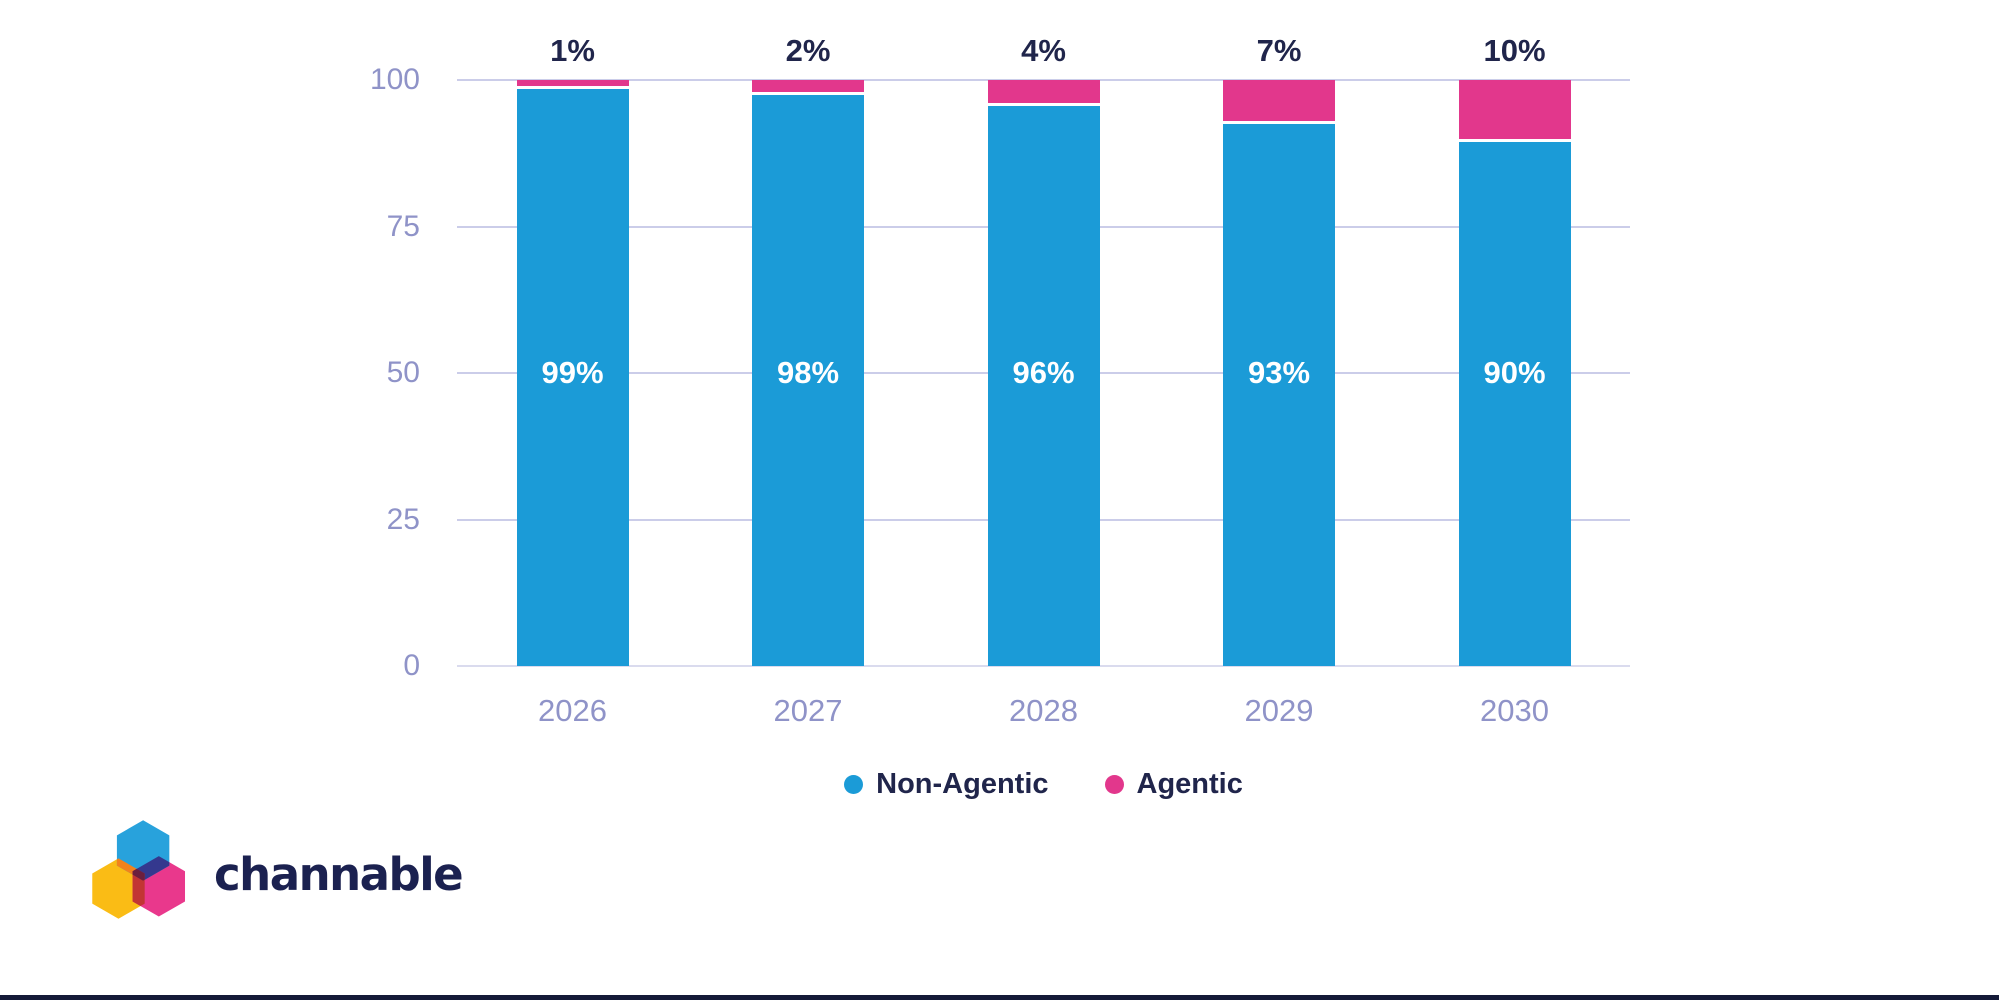  Describe the element at coordinates (411, 665) in the screenshot. I see `y-axis-tick-0: 0` at that location.